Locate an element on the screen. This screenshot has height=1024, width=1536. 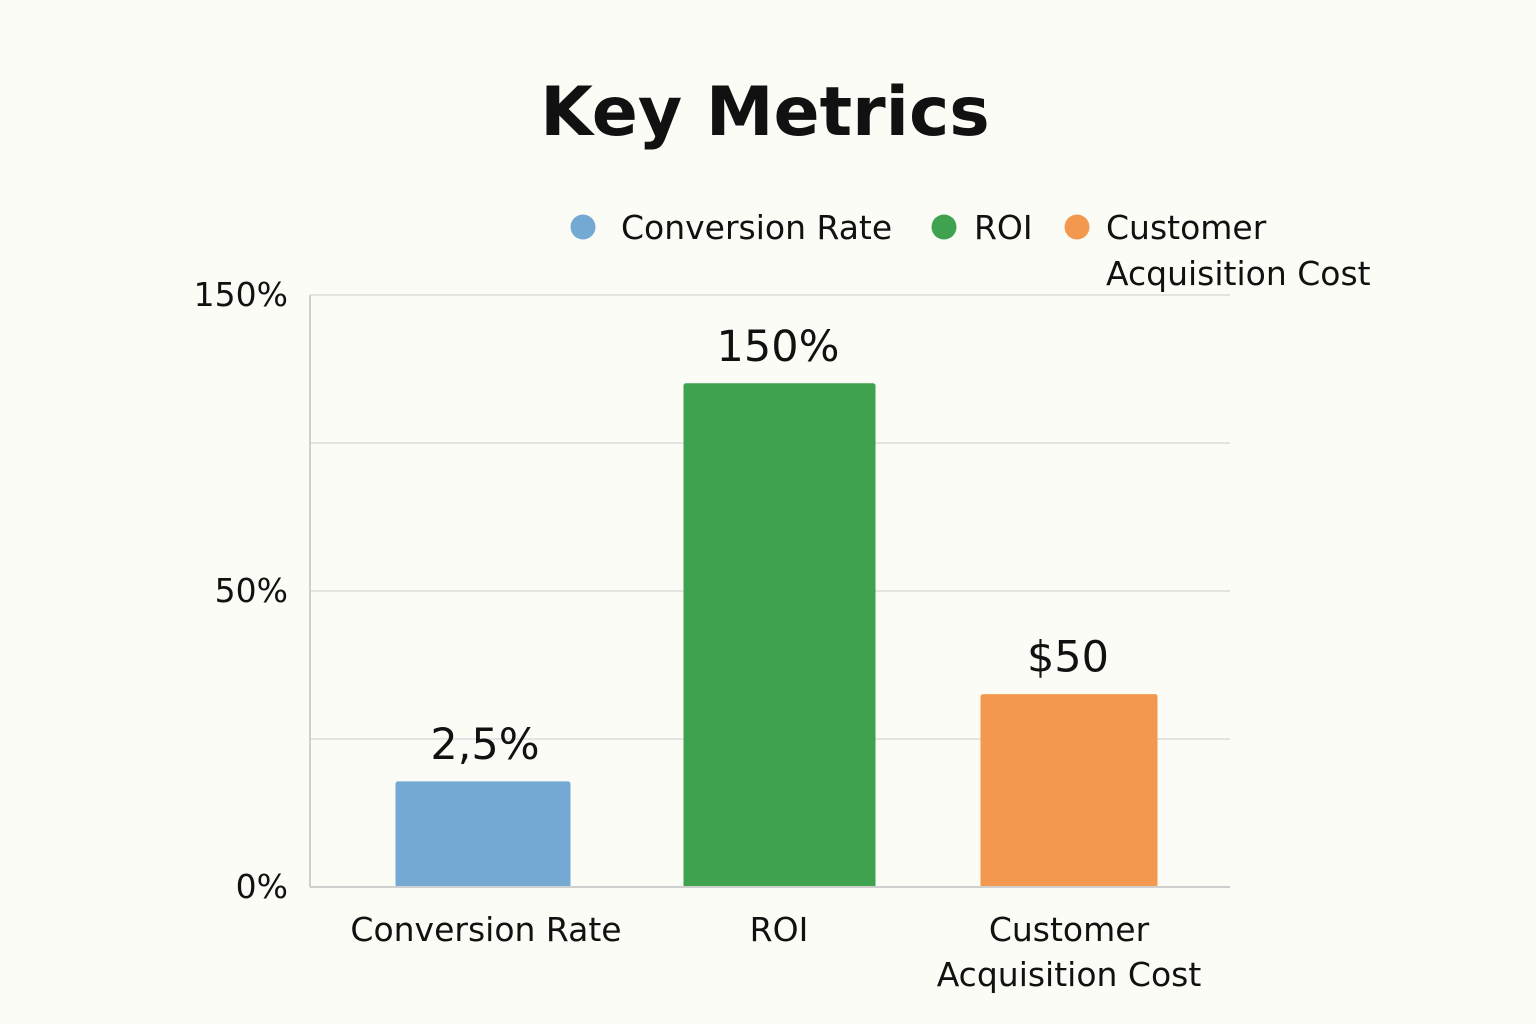
legend-item: Customer Acquisition Cost is located at coordinates (1217, 250).